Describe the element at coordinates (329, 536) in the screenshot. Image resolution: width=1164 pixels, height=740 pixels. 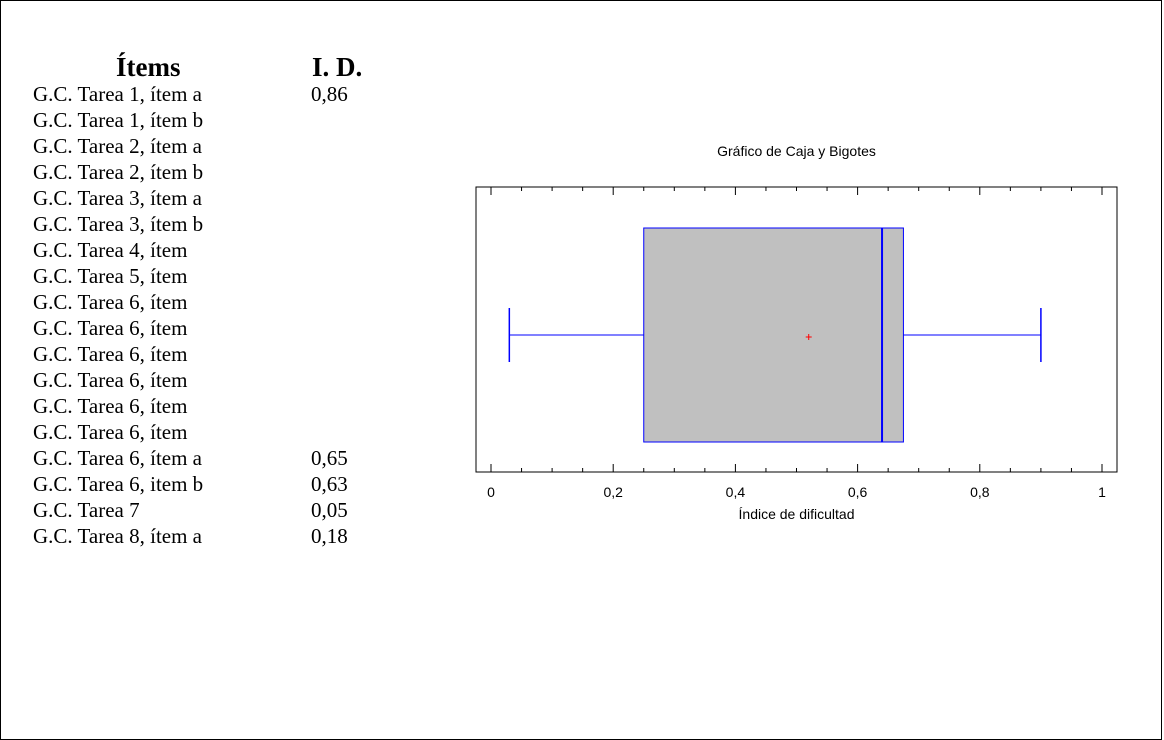
I see `row-difficulty-value: 0,18` at that location.